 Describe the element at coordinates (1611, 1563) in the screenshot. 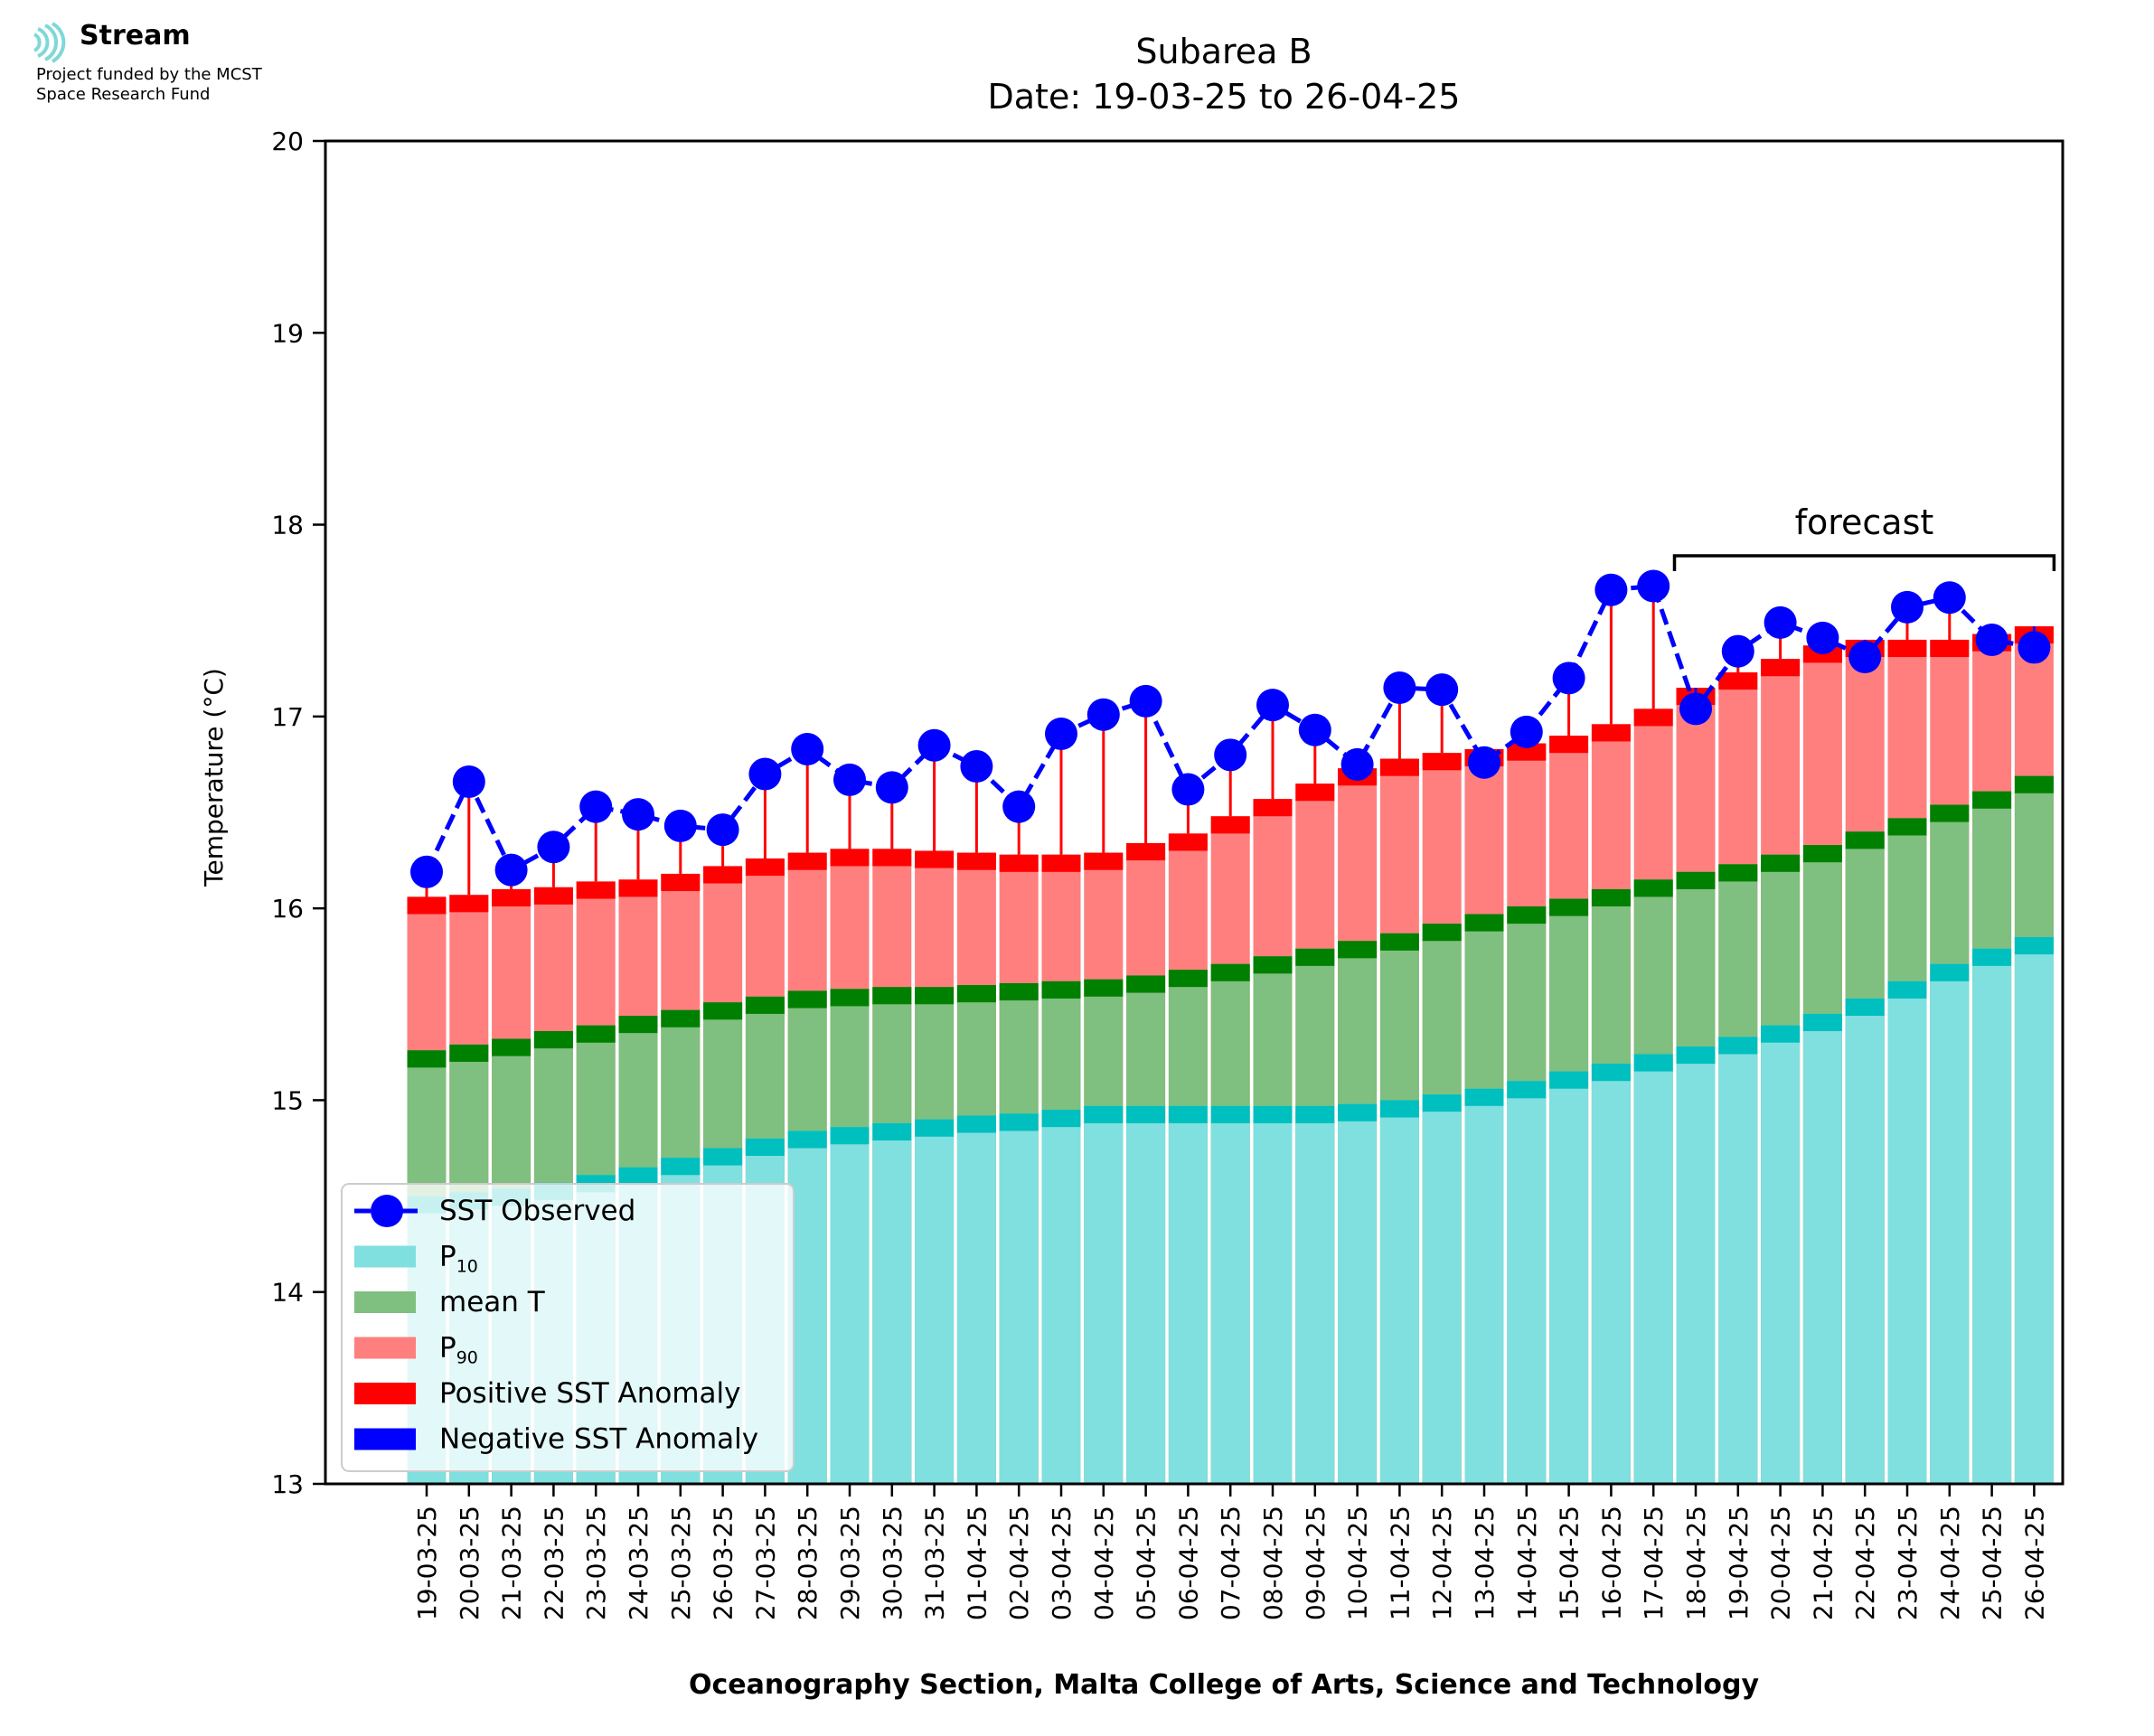

I see `x-tick-label: 16-04-25` at that location.